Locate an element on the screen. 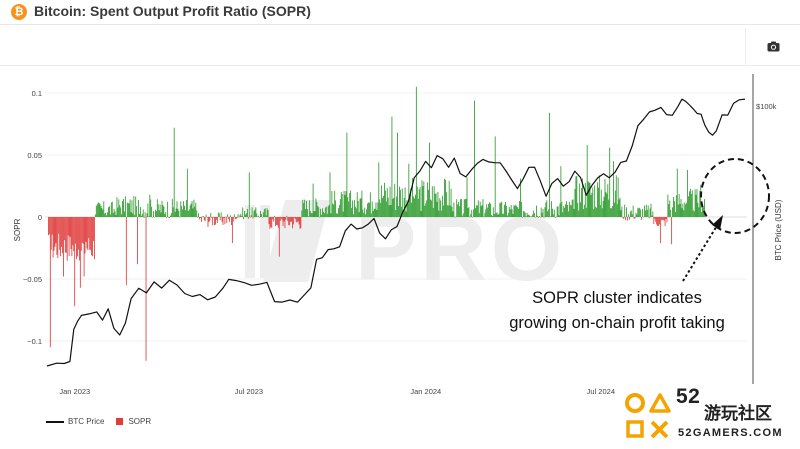  legend-btc-label: BTC Price is located at coordinates (86, 421).